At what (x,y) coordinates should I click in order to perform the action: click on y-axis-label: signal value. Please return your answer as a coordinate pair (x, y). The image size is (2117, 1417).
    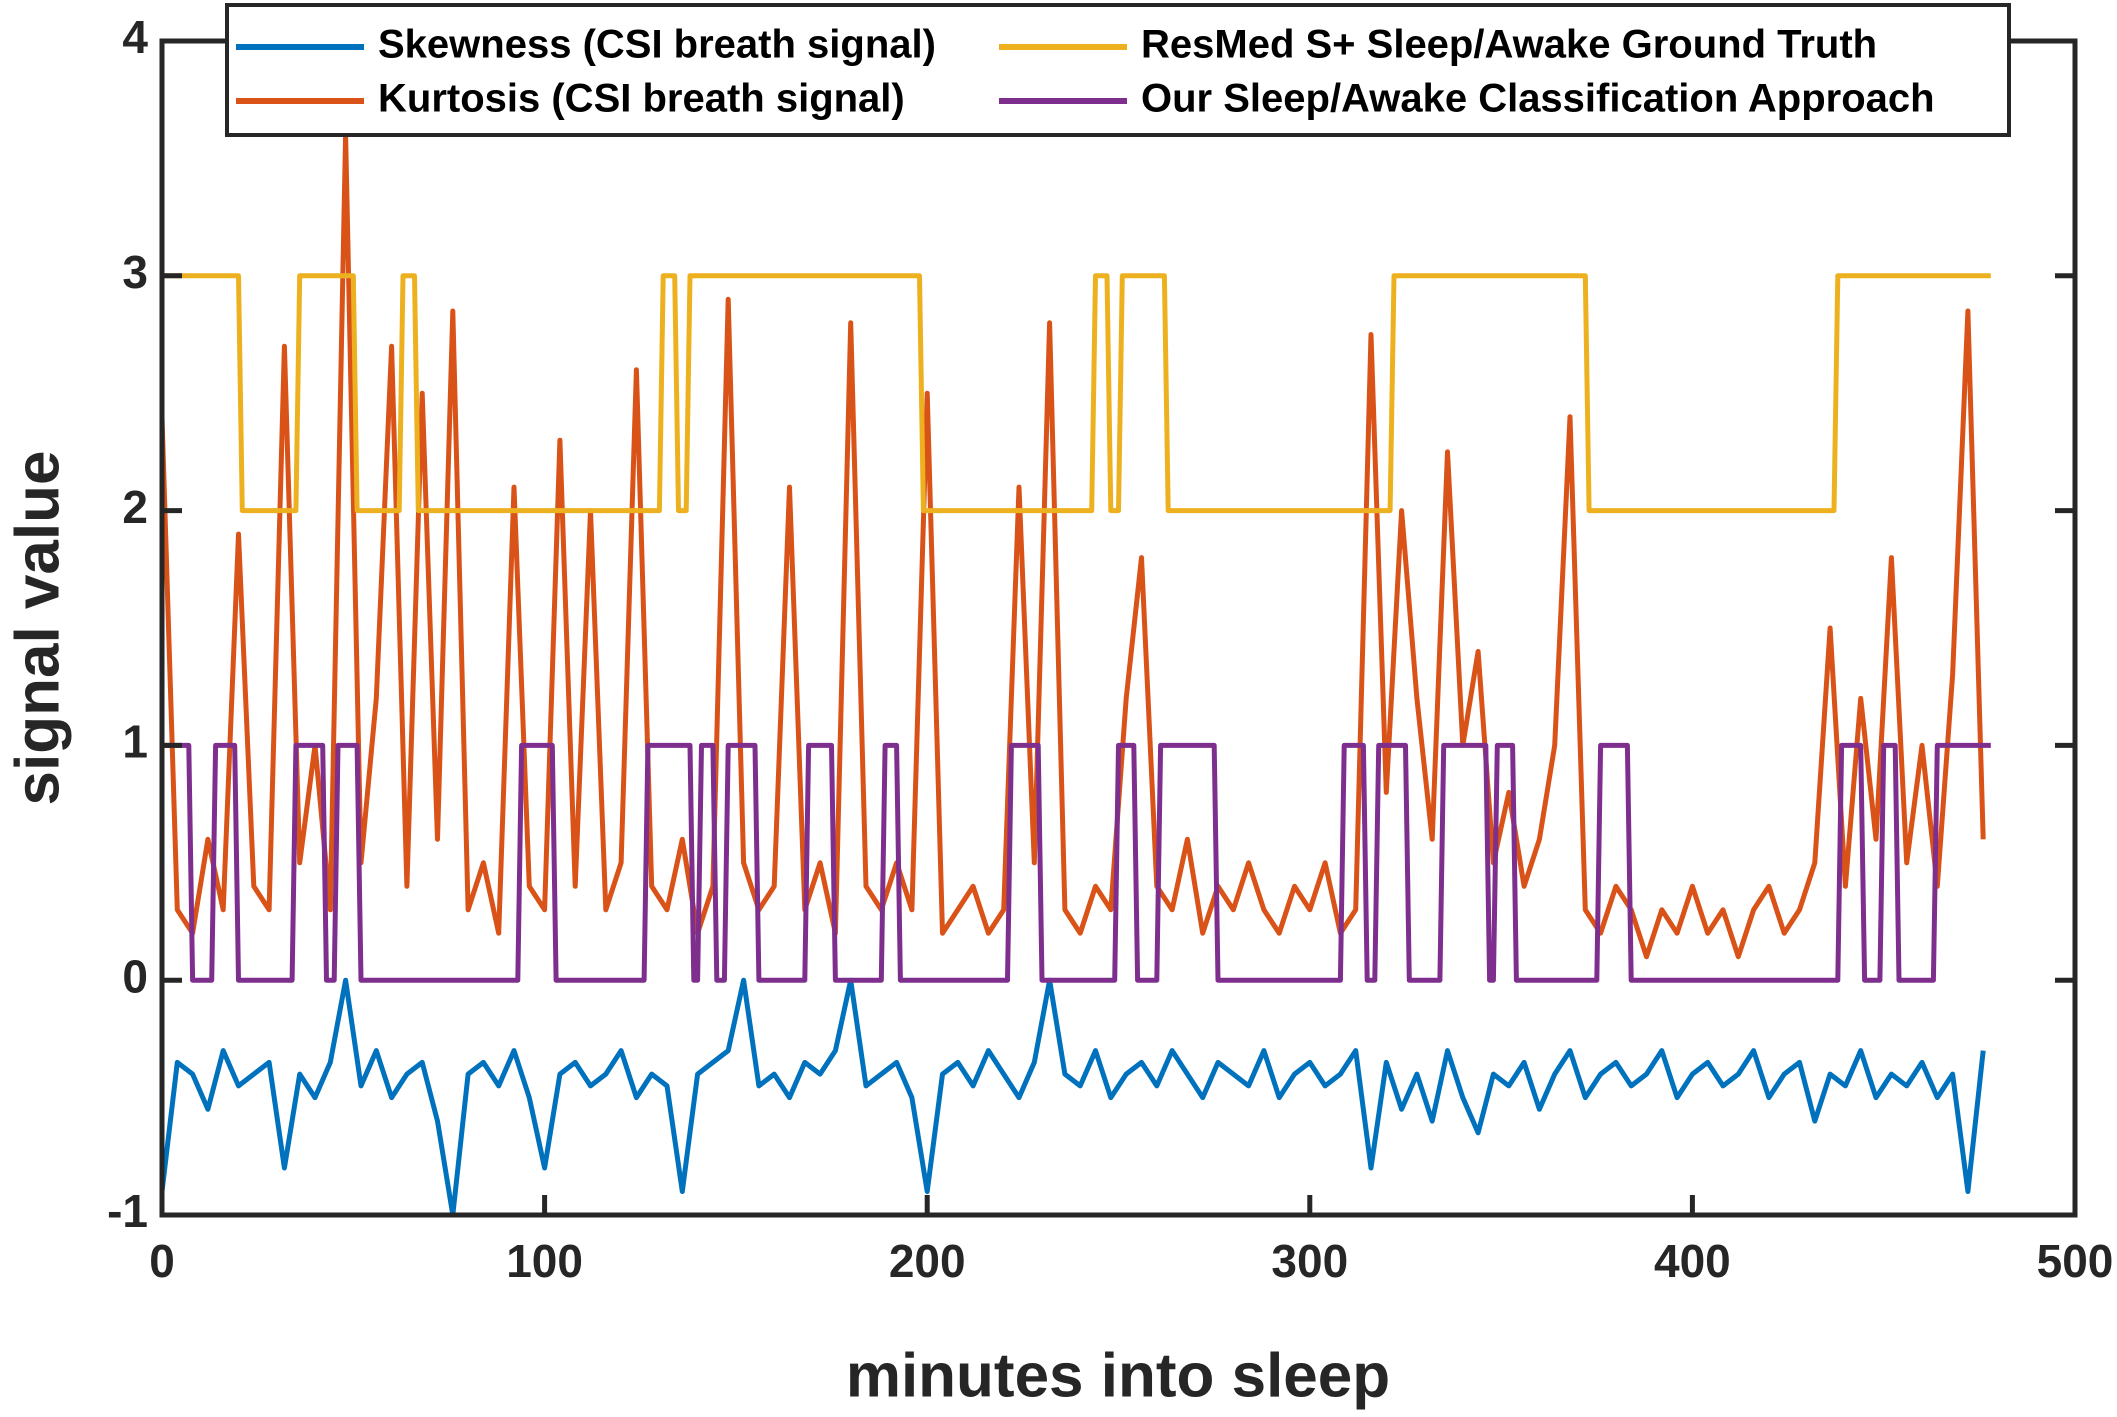
    Looking at the image, I should click on (37, 628).